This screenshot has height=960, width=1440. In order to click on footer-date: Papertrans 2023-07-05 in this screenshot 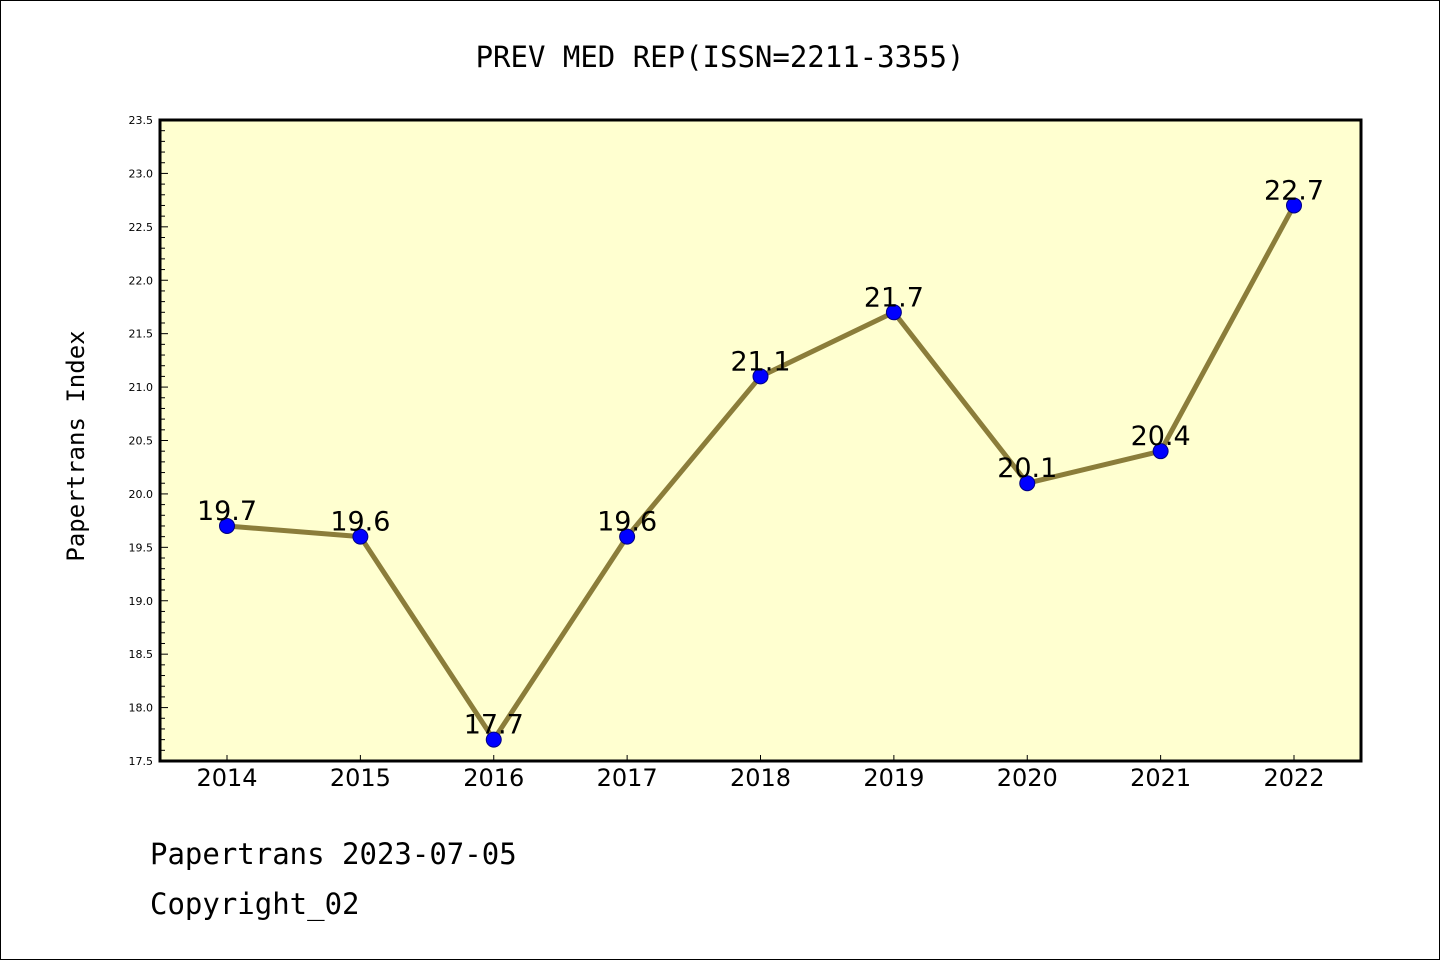, I will do `click(333, 854)`.